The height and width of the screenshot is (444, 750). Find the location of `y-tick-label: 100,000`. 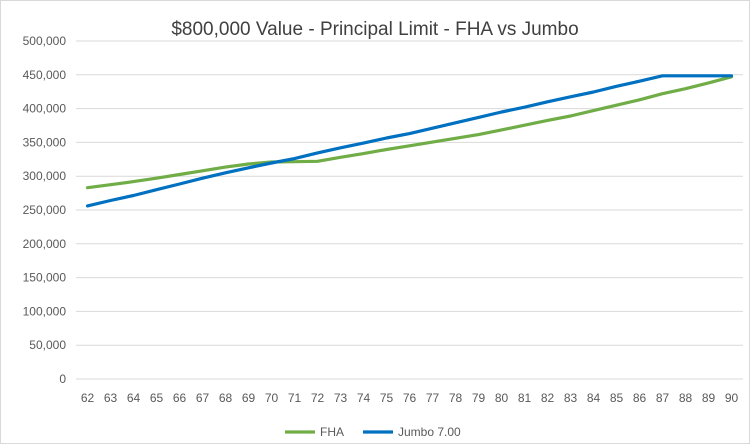

y-tick-label: 100,000 is located at coordinates (45, 311).